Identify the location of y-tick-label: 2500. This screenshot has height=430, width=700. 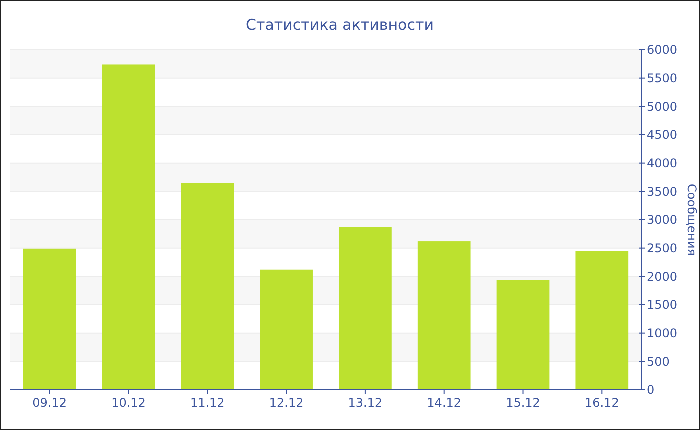
(662, 249).